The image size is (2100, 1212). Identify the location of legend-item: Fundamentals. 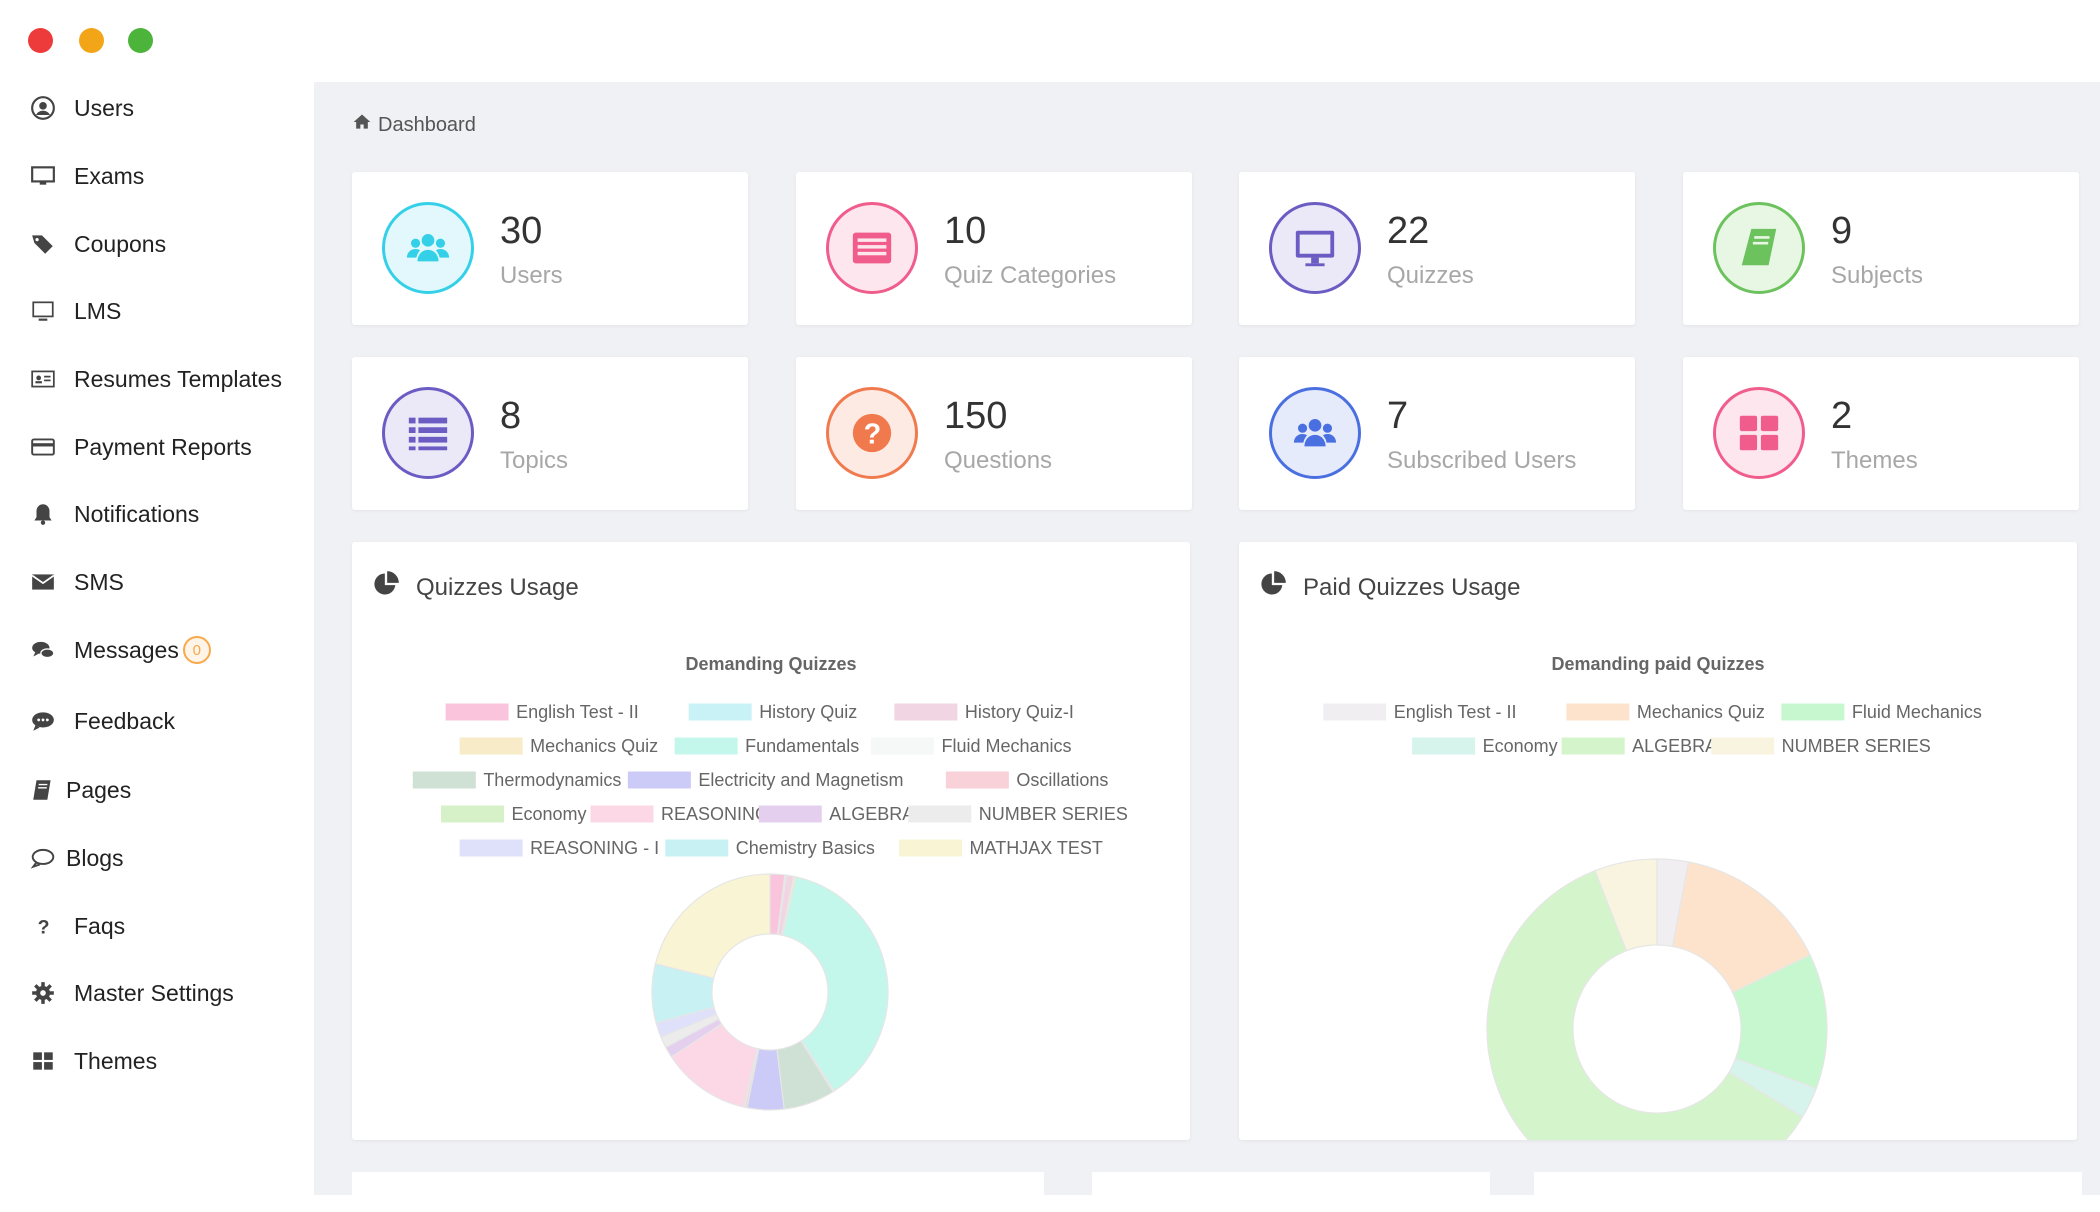
(766, 746).